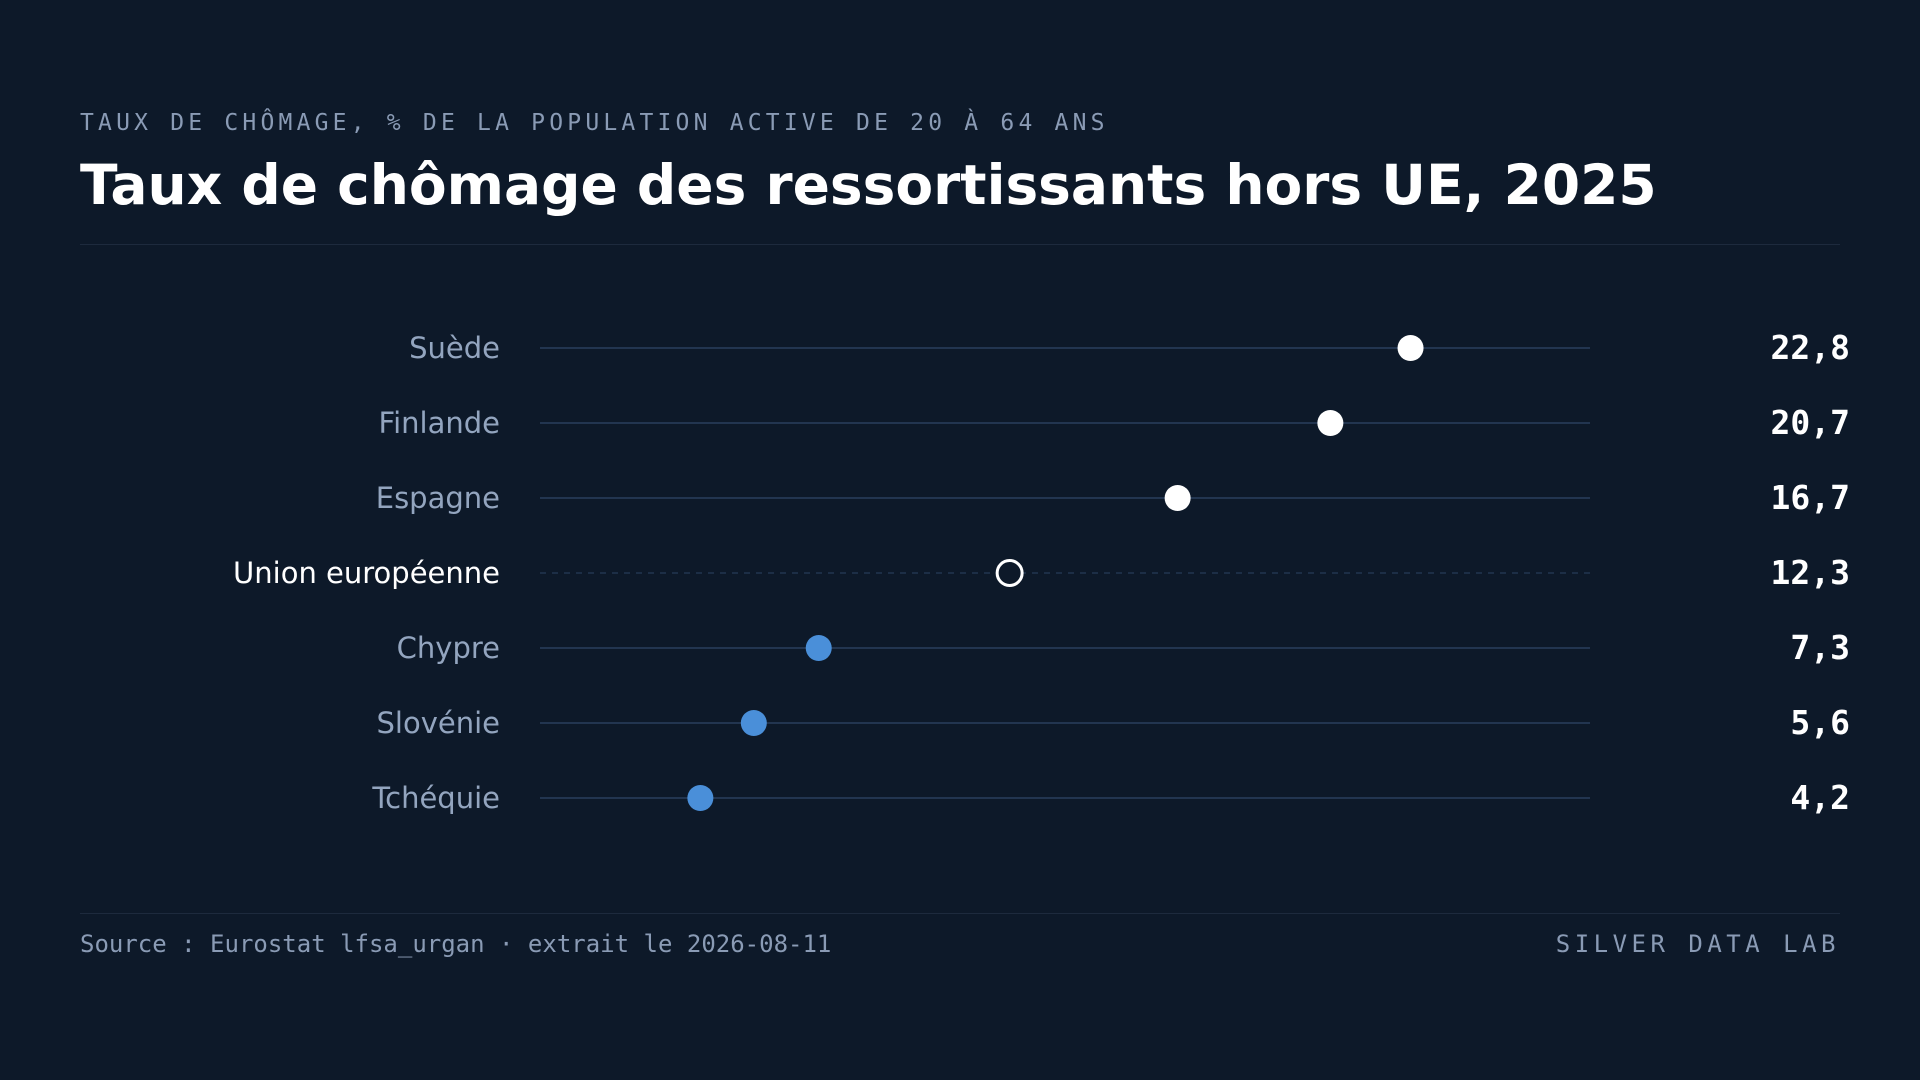 The height and width of the screenshot is (1080, 1920). What do you see at coordinates (1820, 797) in the screenshot?
I see `value-label: 4,2` at bounding box center [1820, 797].